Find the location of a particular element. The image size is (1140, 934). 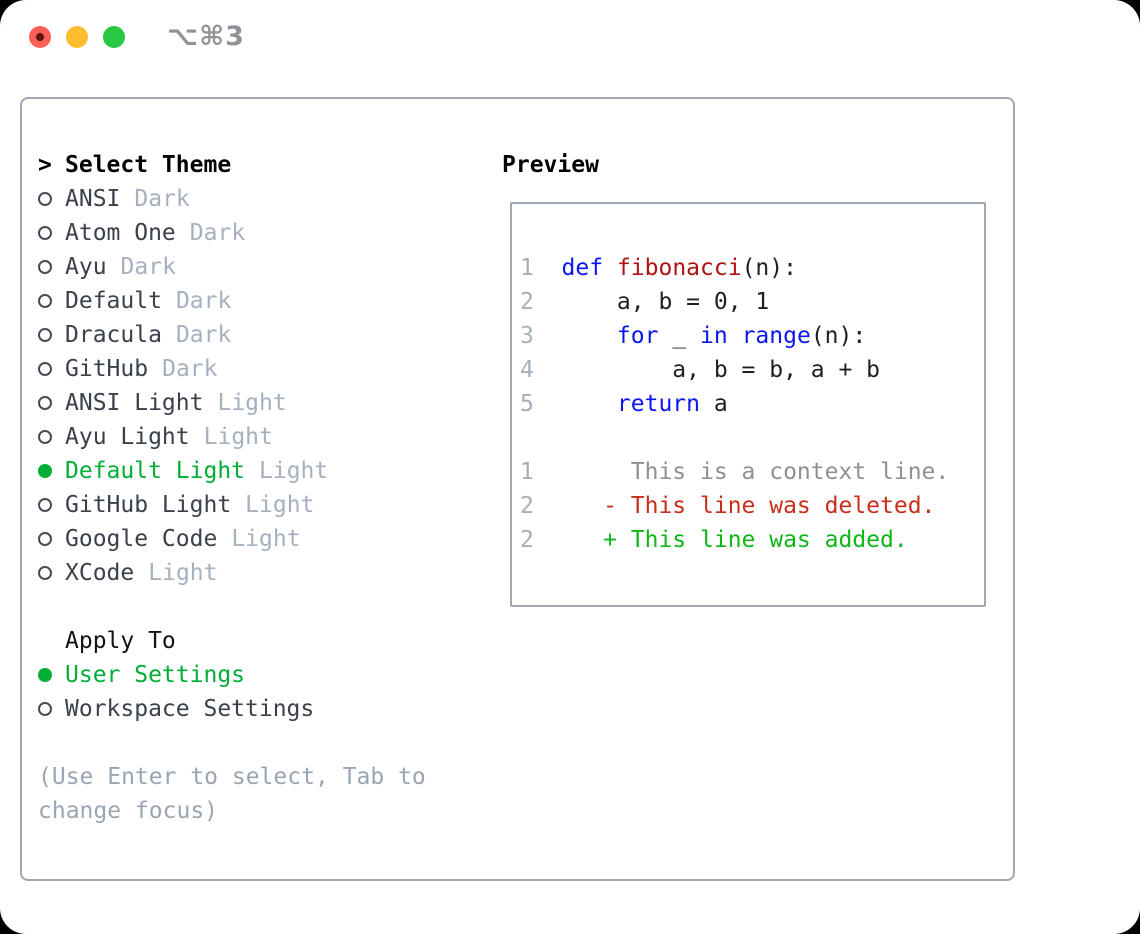

diff-line: 1 This is a context line. is located at coordinates (752, 472).